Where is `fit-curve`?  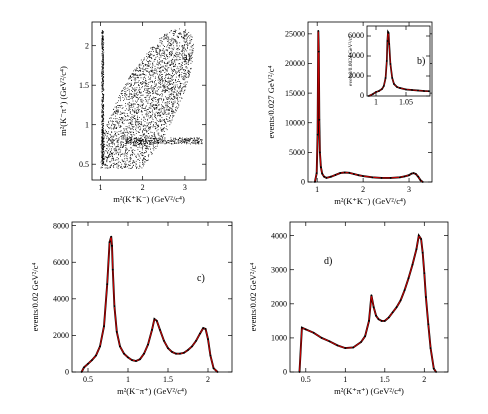
fit-curve is located at coordinates (149, 304).